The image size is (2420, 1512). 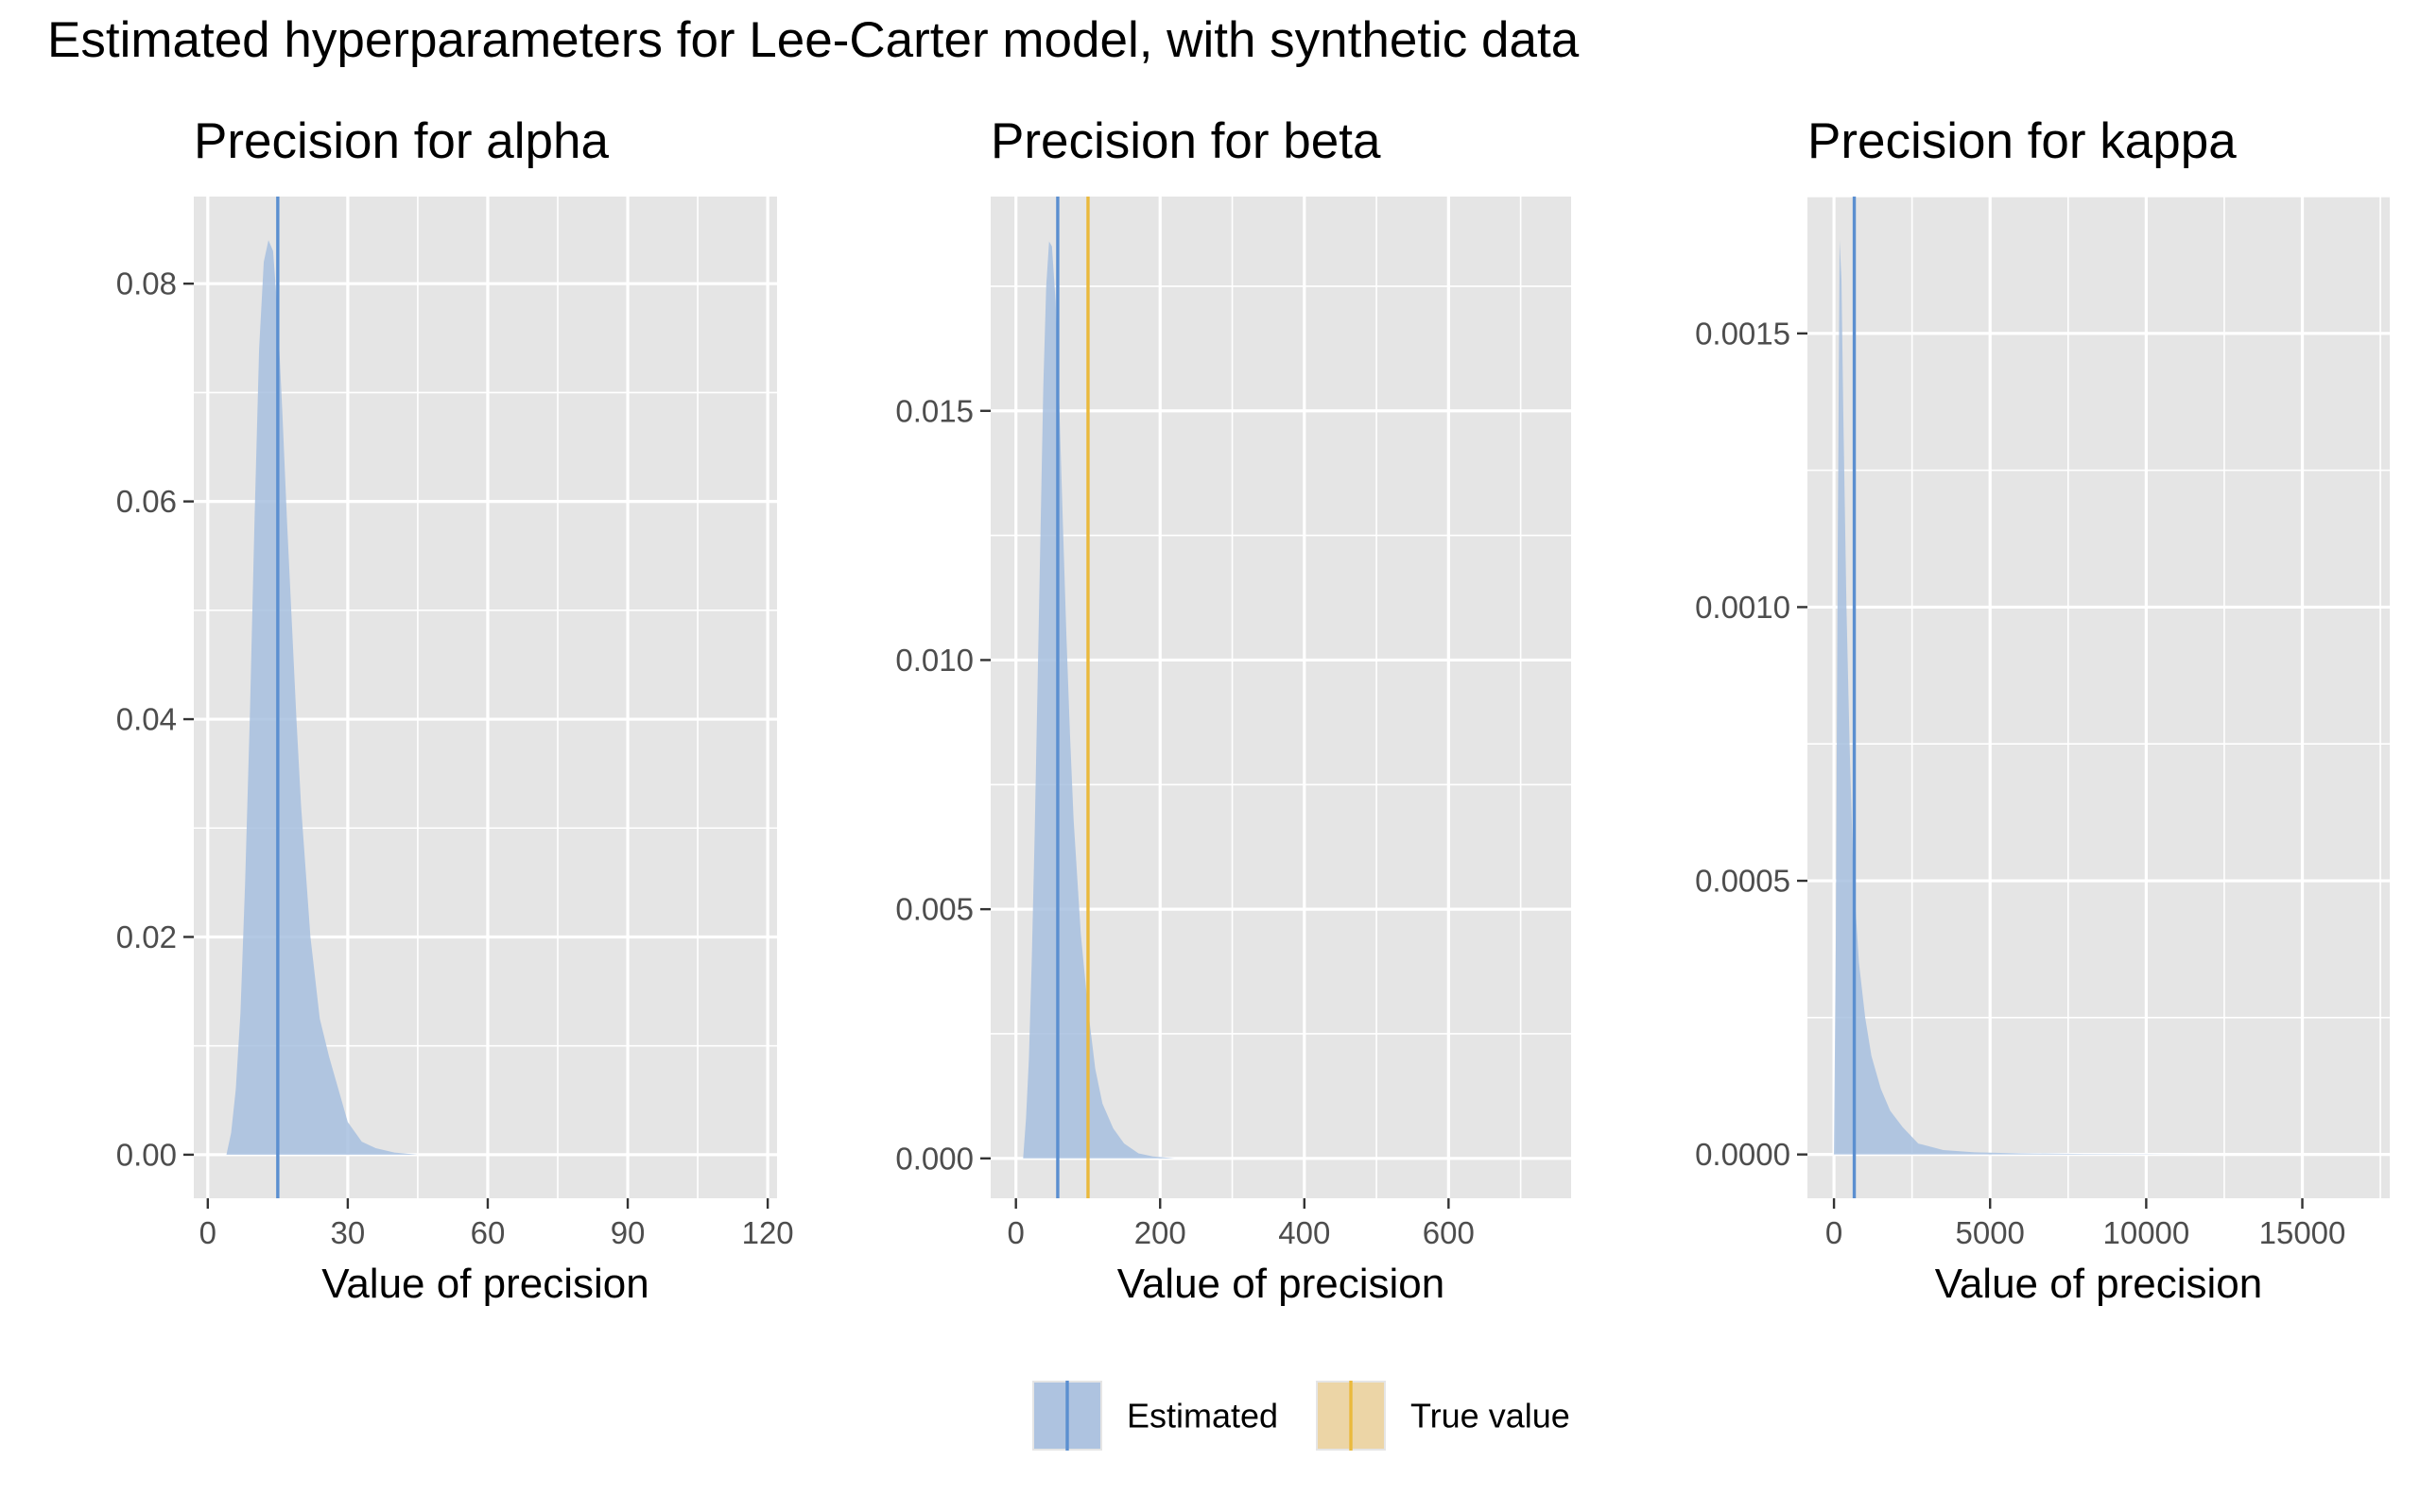 What do you see at coordinates (1743, 881) in the screenshot?
I see `y-tick-label: 0.0005` at bounding box center [1743, 881].